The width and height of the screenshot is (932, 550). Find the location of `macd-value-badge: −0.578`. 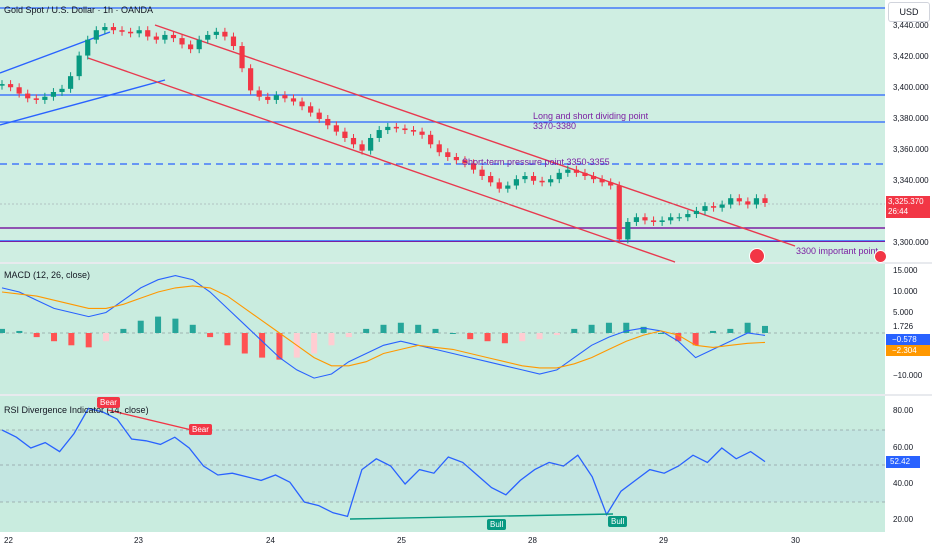

macd-value-badge: −0.578 is located at coordinates (908, 339).